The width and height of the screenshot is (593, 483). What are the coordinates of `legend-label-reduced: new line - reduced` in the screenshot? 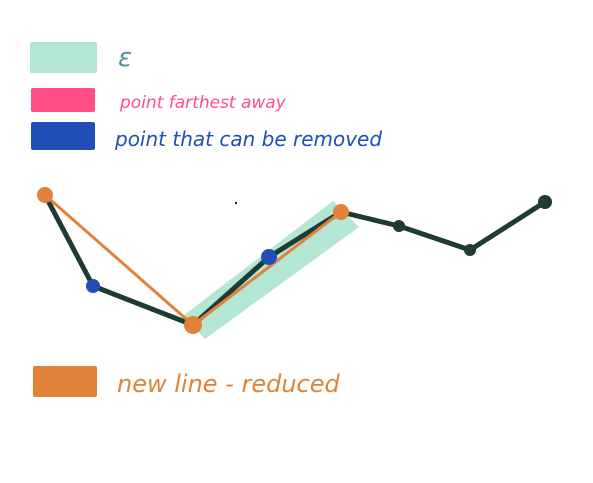 It's located at (229, 384).